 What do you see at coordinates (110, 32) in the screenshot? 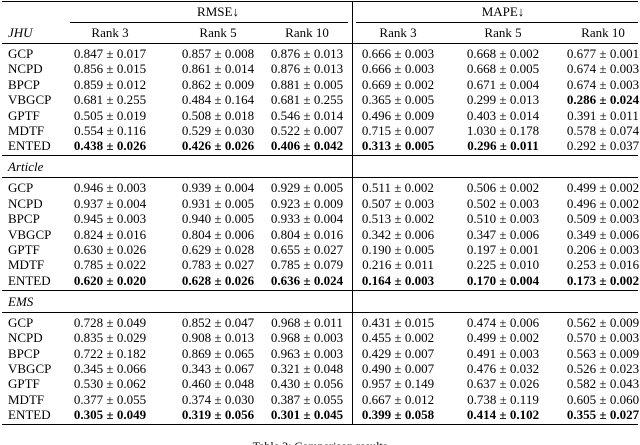
I see `column-header: Rank 3` at bounding box center [110, 32].